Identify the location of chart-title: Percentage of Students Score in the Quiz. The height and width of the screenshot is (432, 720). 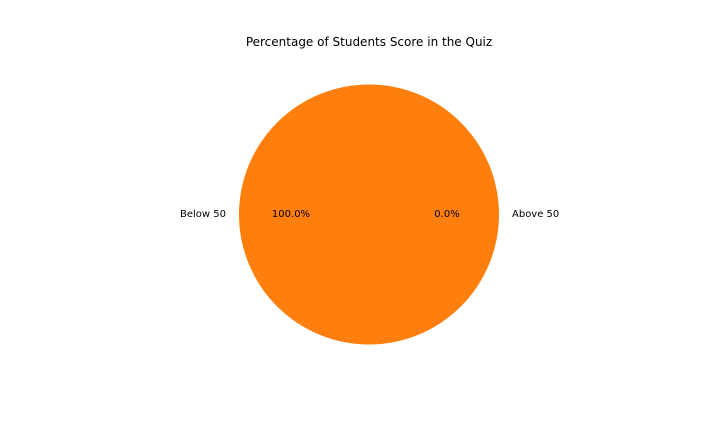
(369, 42).